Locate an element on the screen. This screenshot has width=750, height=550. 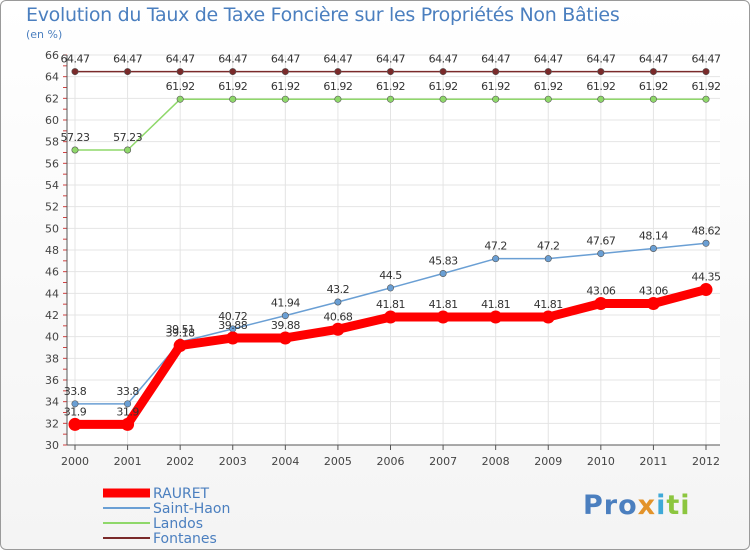
y-tick-label: 56 is located at coordinates (52, 163).